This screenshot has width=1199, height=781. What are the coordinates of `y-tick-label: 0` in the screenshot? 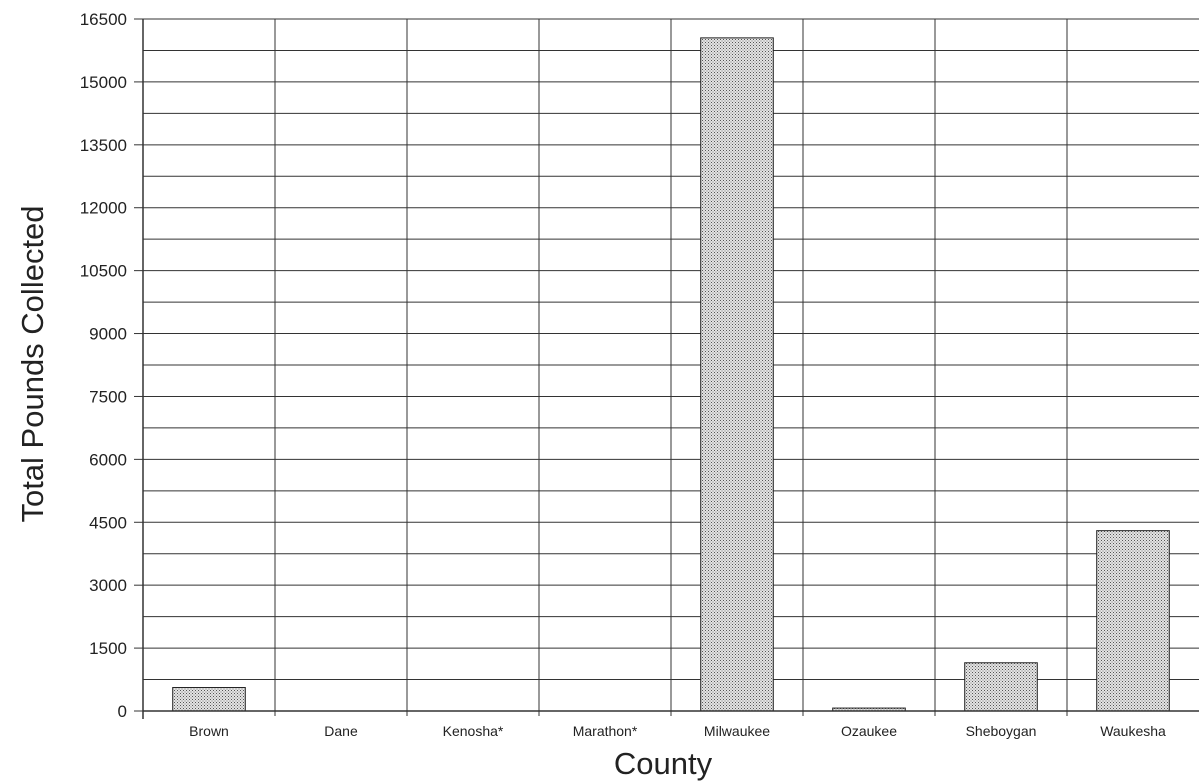 It's located at (122, 711).